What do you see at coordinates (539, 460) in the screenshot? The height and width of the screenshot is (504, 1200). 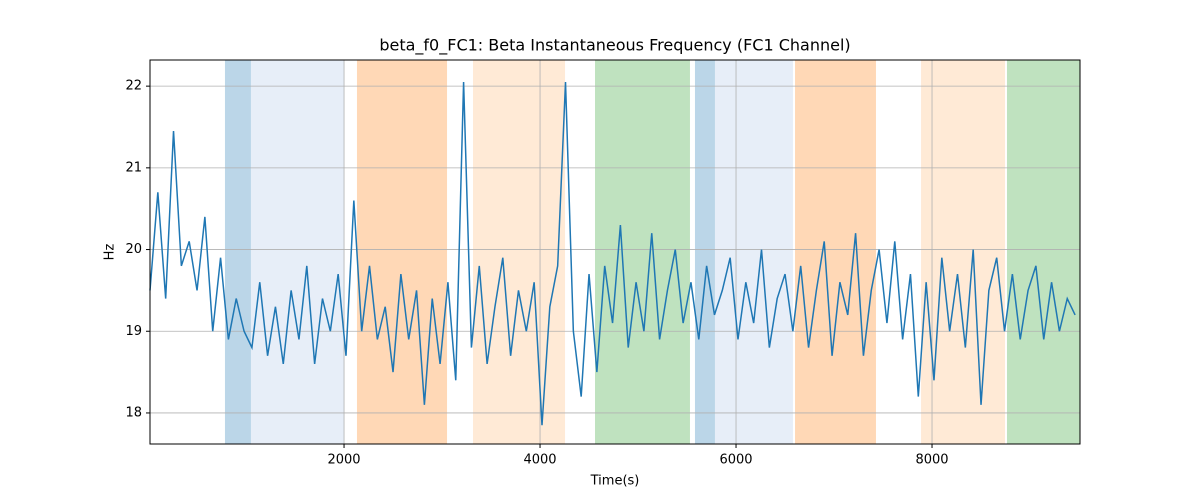 I see `x-tick-label: 4000` at bounding box center [539, 460].